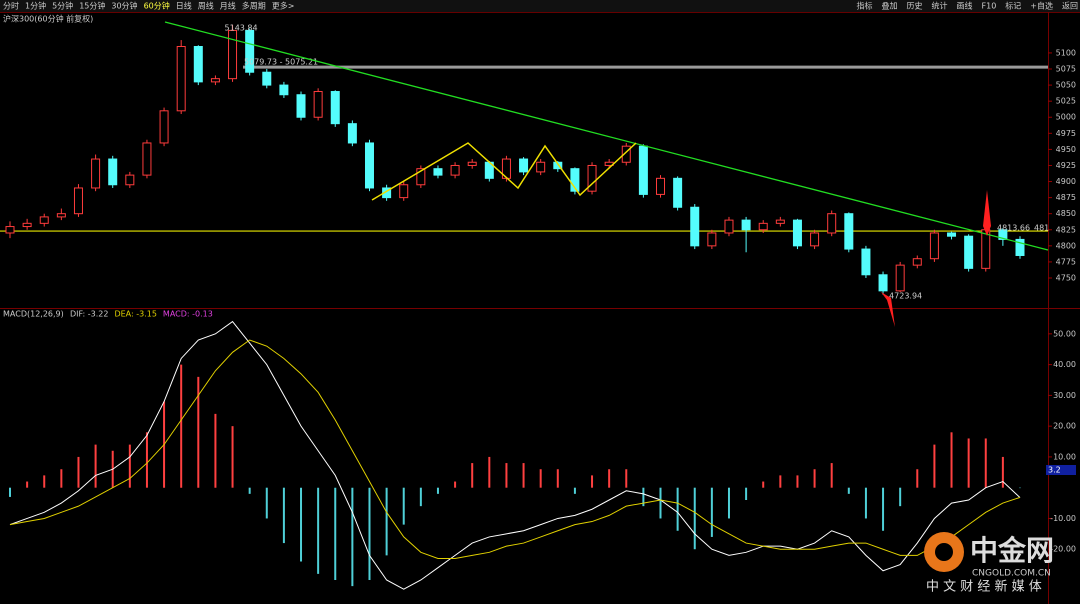 This screenshot has width=1080, height=604. Describe the element at coordinates (89, 314) in the screenshot. I see `indicator-legend: DIF: -3.22` at that location.